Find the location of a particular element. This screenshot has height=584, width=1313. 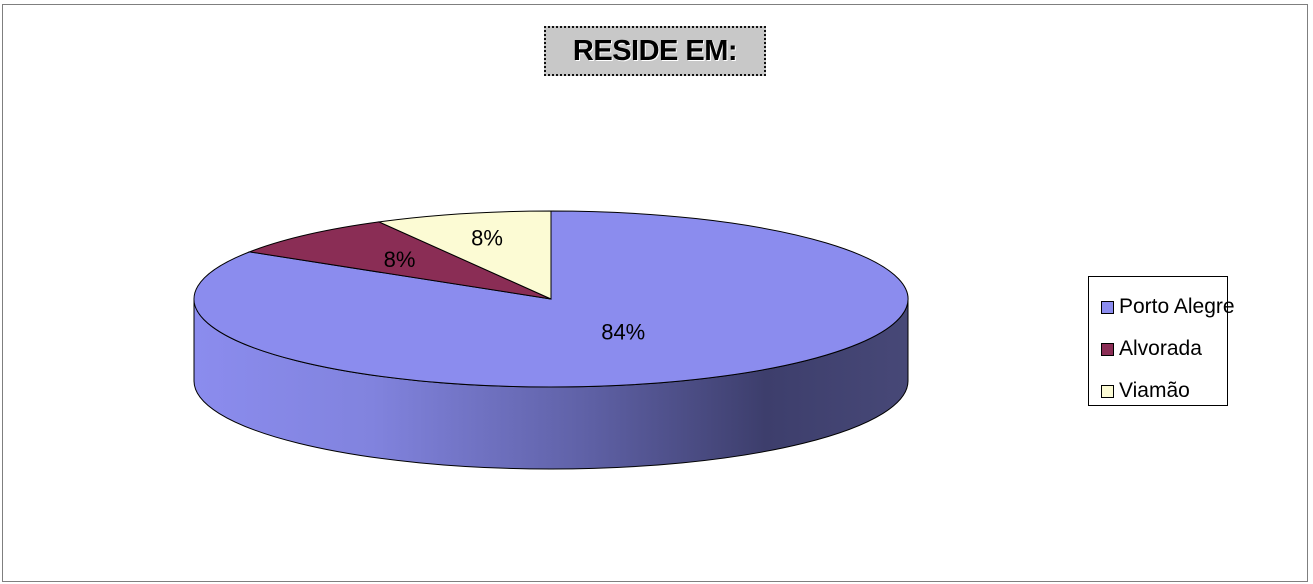

legend: Porto Alegre Alvorada Viamão is located at coordinates (1161, 341).